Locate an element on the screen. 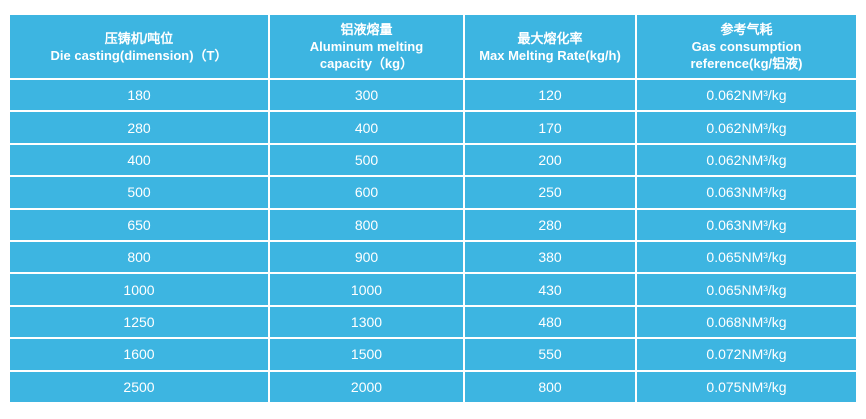 This screenshot has width=866, height=419. table-row: 2500 2000 800 0.075NM³/kg is located at coordinates (433, 387).